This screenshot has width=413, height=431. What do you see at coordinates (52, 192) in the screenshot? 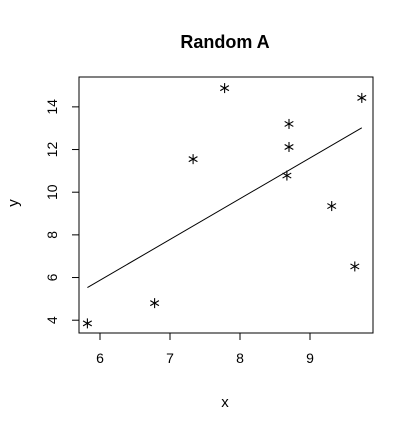
I see `y-tick-label: 10` at bounding box center [52, 192].